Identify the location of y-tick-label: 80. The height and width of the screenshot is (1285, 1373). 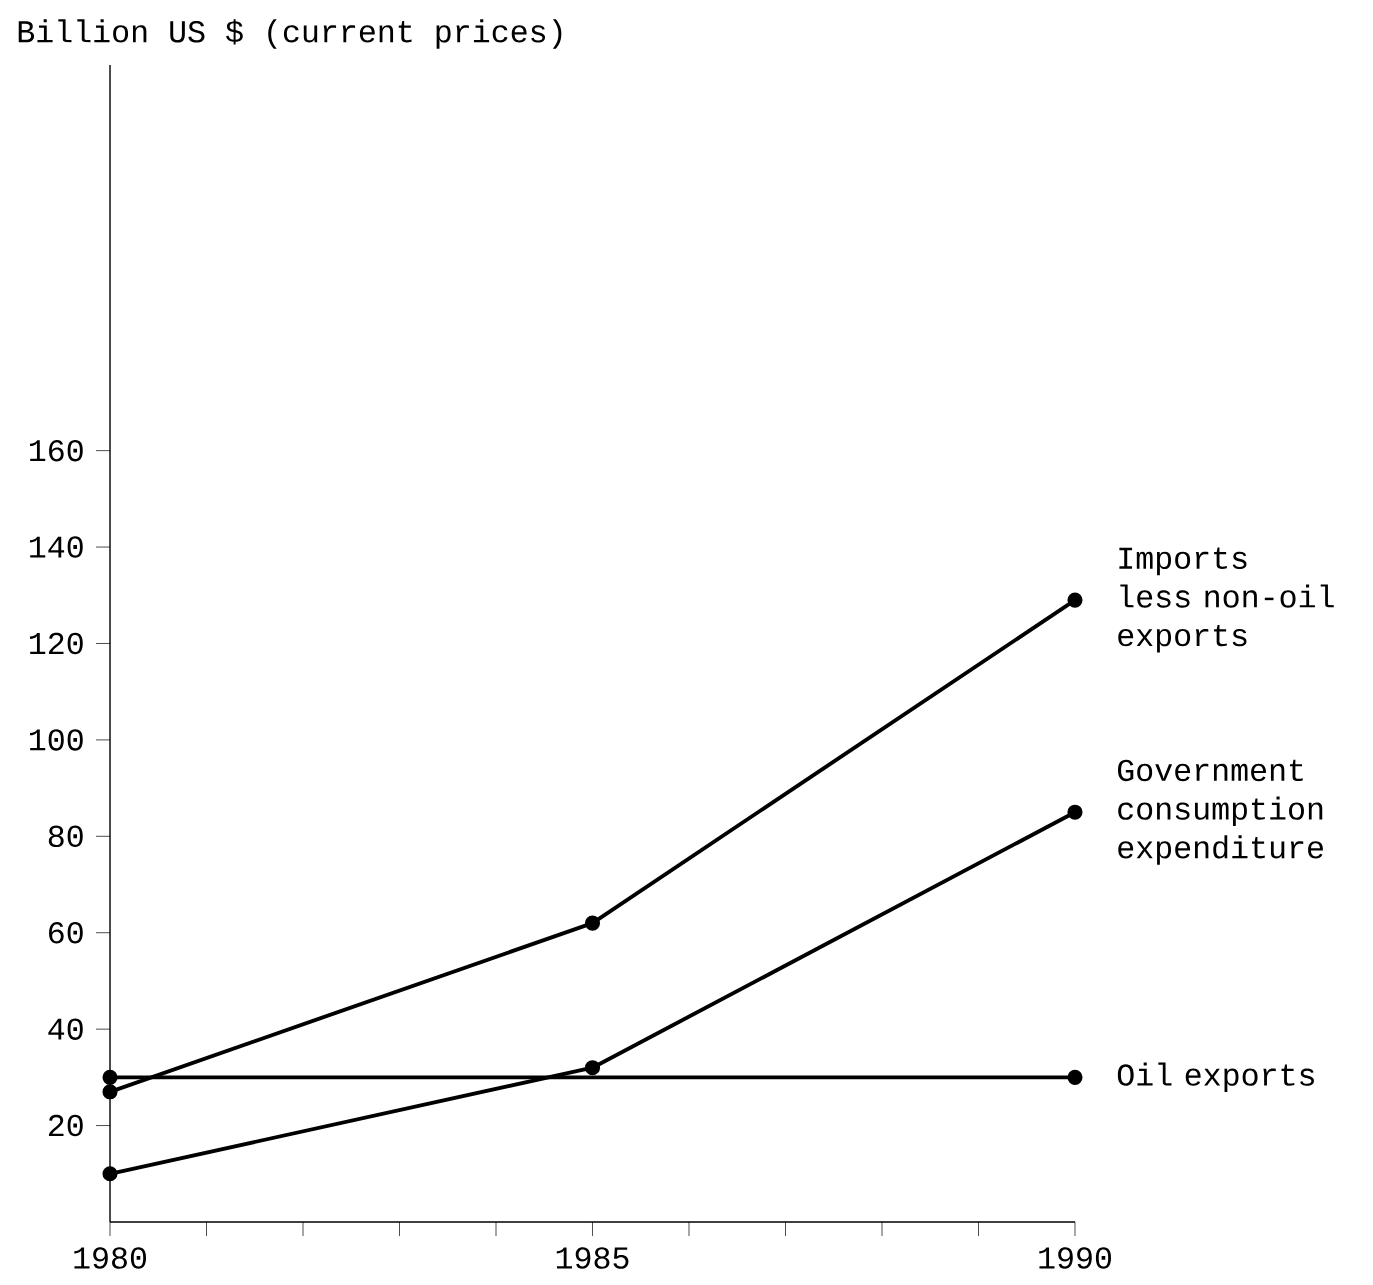
(65, 836).